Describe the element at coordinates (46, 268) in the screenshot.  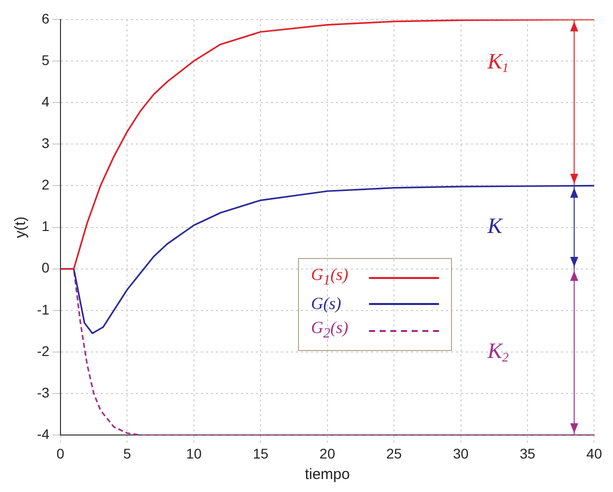
I see `y-tick-label: 0` at that location.